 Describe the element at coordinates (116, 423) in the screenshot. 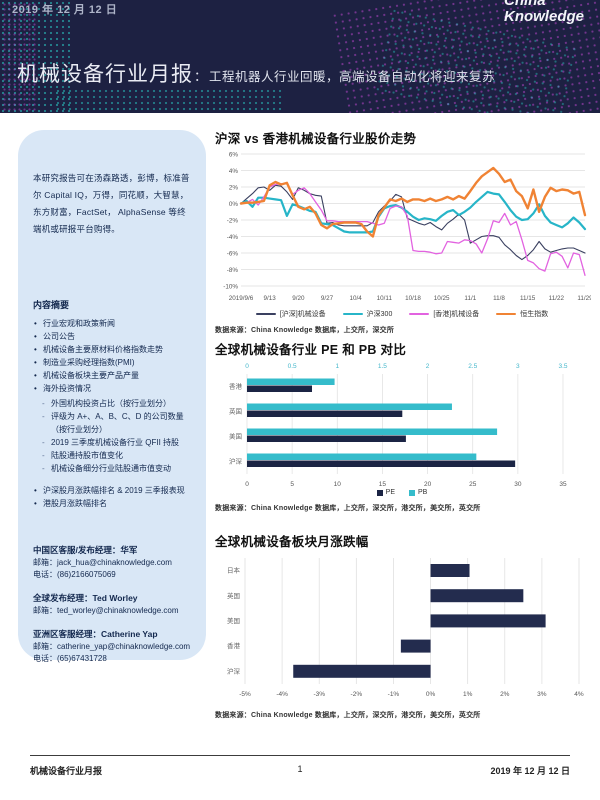

I see `summary-subitem: 评级为 A+、A、B、C、D 的公司数量（按行业划分）` at that location.